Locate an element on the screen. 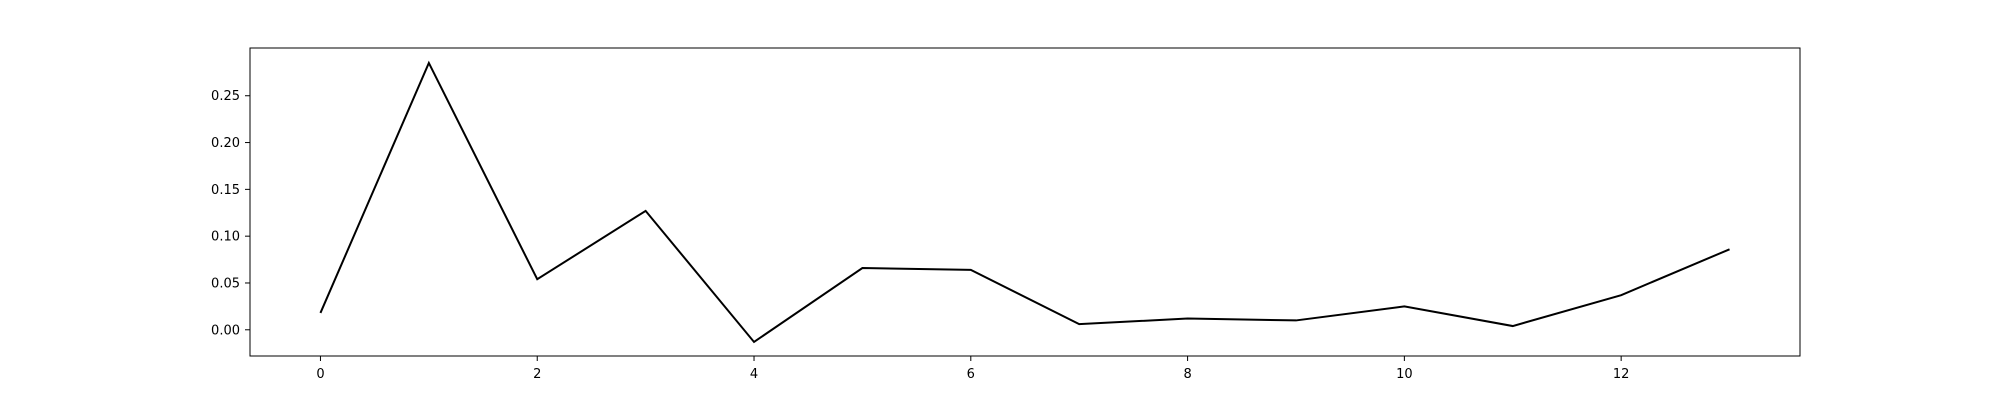 This screenshot has width=2000, height=400. x-tick-label: 0 is located at coordinates (320, 374).